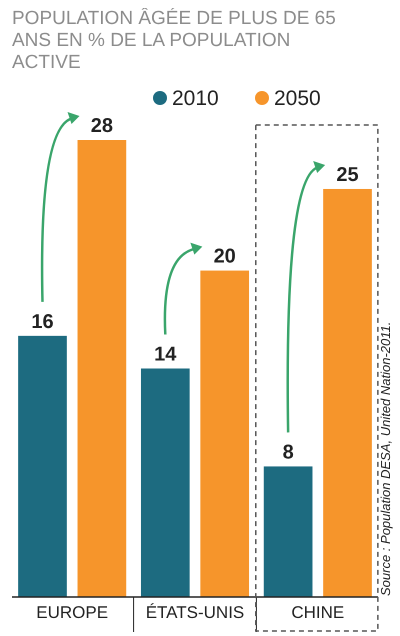  I want to click on data-label: 14, so click(166, 355).